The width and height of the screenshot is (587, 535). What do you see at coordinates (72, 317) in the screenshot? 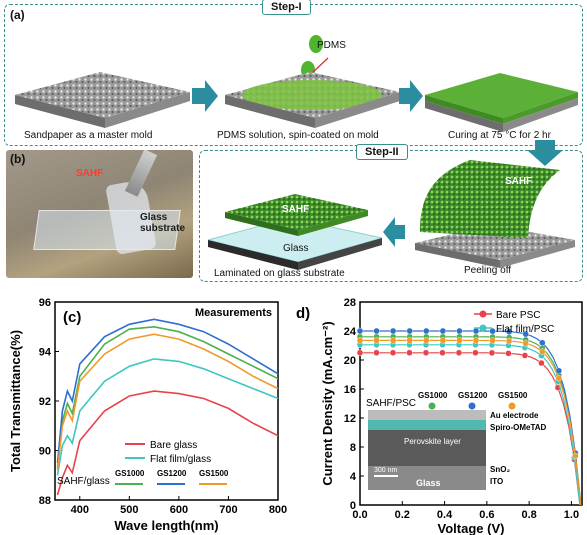
I see `panel-c-label: (c)` at bounding box center [72, 317].